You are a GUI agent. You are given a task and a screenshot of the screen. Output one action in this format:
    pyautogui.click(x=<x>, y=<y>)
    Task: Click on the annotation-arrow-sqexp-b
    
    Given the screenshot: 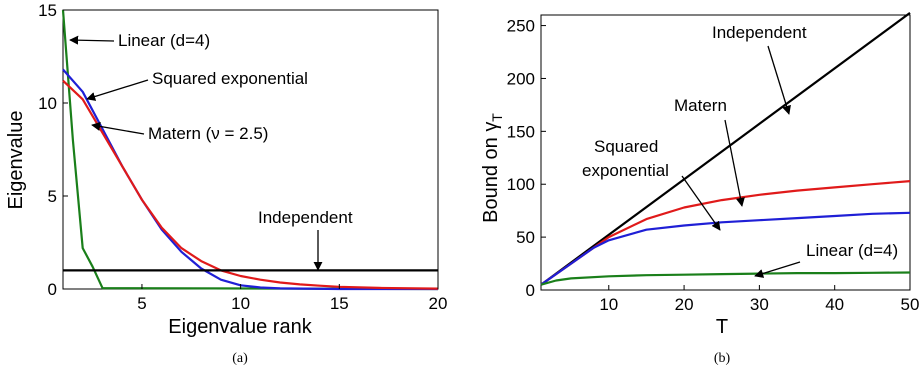 What is the action you would take?
    pyautogui.click(x=701, y=203)
    